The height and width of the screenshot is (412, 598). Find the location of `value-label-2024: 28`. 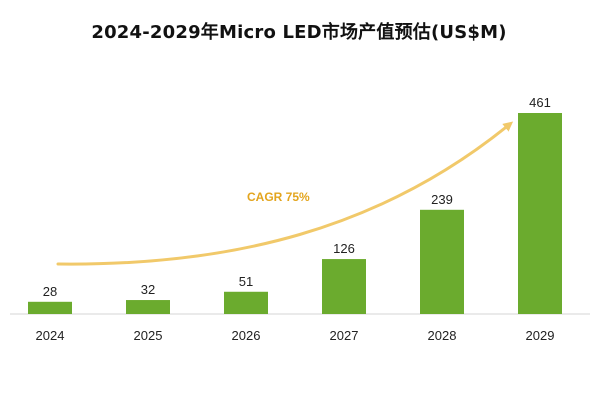

value-label-2024: 28 is located at coordinates (50, 291).